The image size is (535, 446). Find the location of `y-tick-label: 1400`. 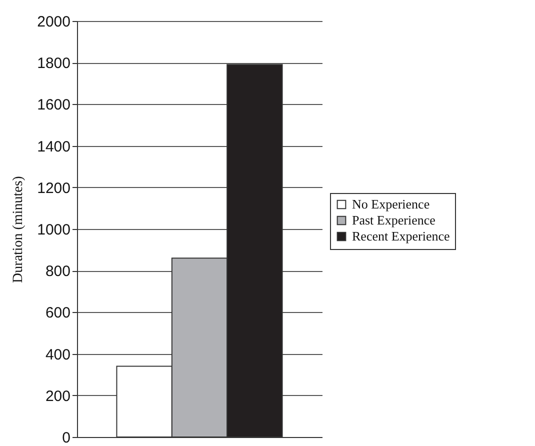

y-tick-label: 1400 is located at coordinates (53, 147).